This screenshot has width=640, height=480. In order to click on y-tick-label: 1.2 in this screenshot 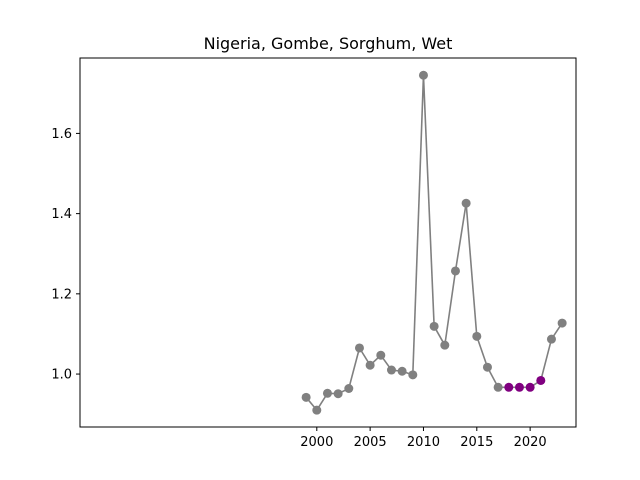, I will do `click(61, 294)`.